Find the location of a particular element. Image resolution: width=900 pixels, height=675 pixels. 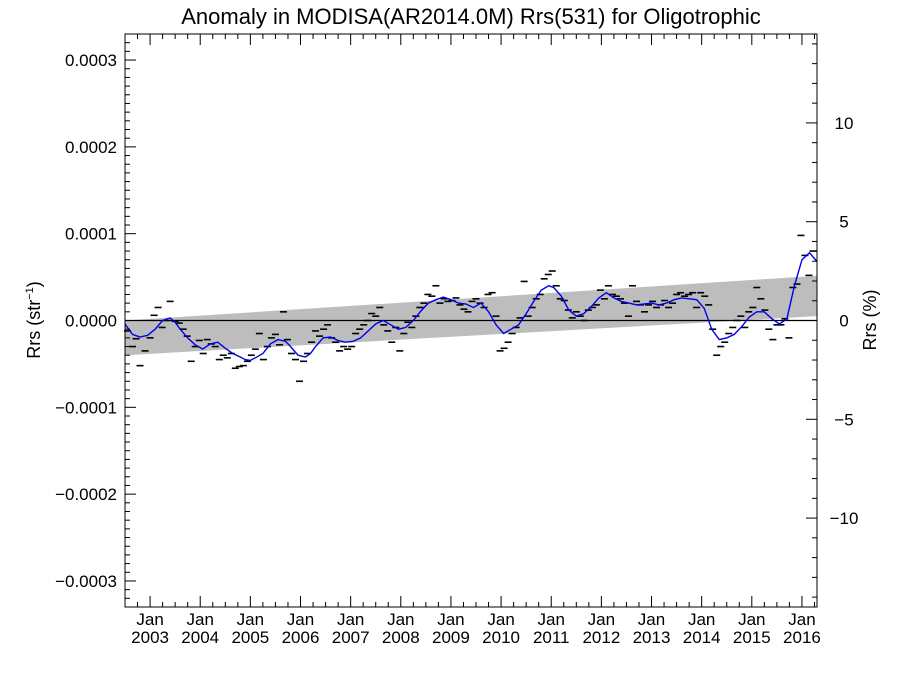

trend-band is located at coordinates (471, 315).